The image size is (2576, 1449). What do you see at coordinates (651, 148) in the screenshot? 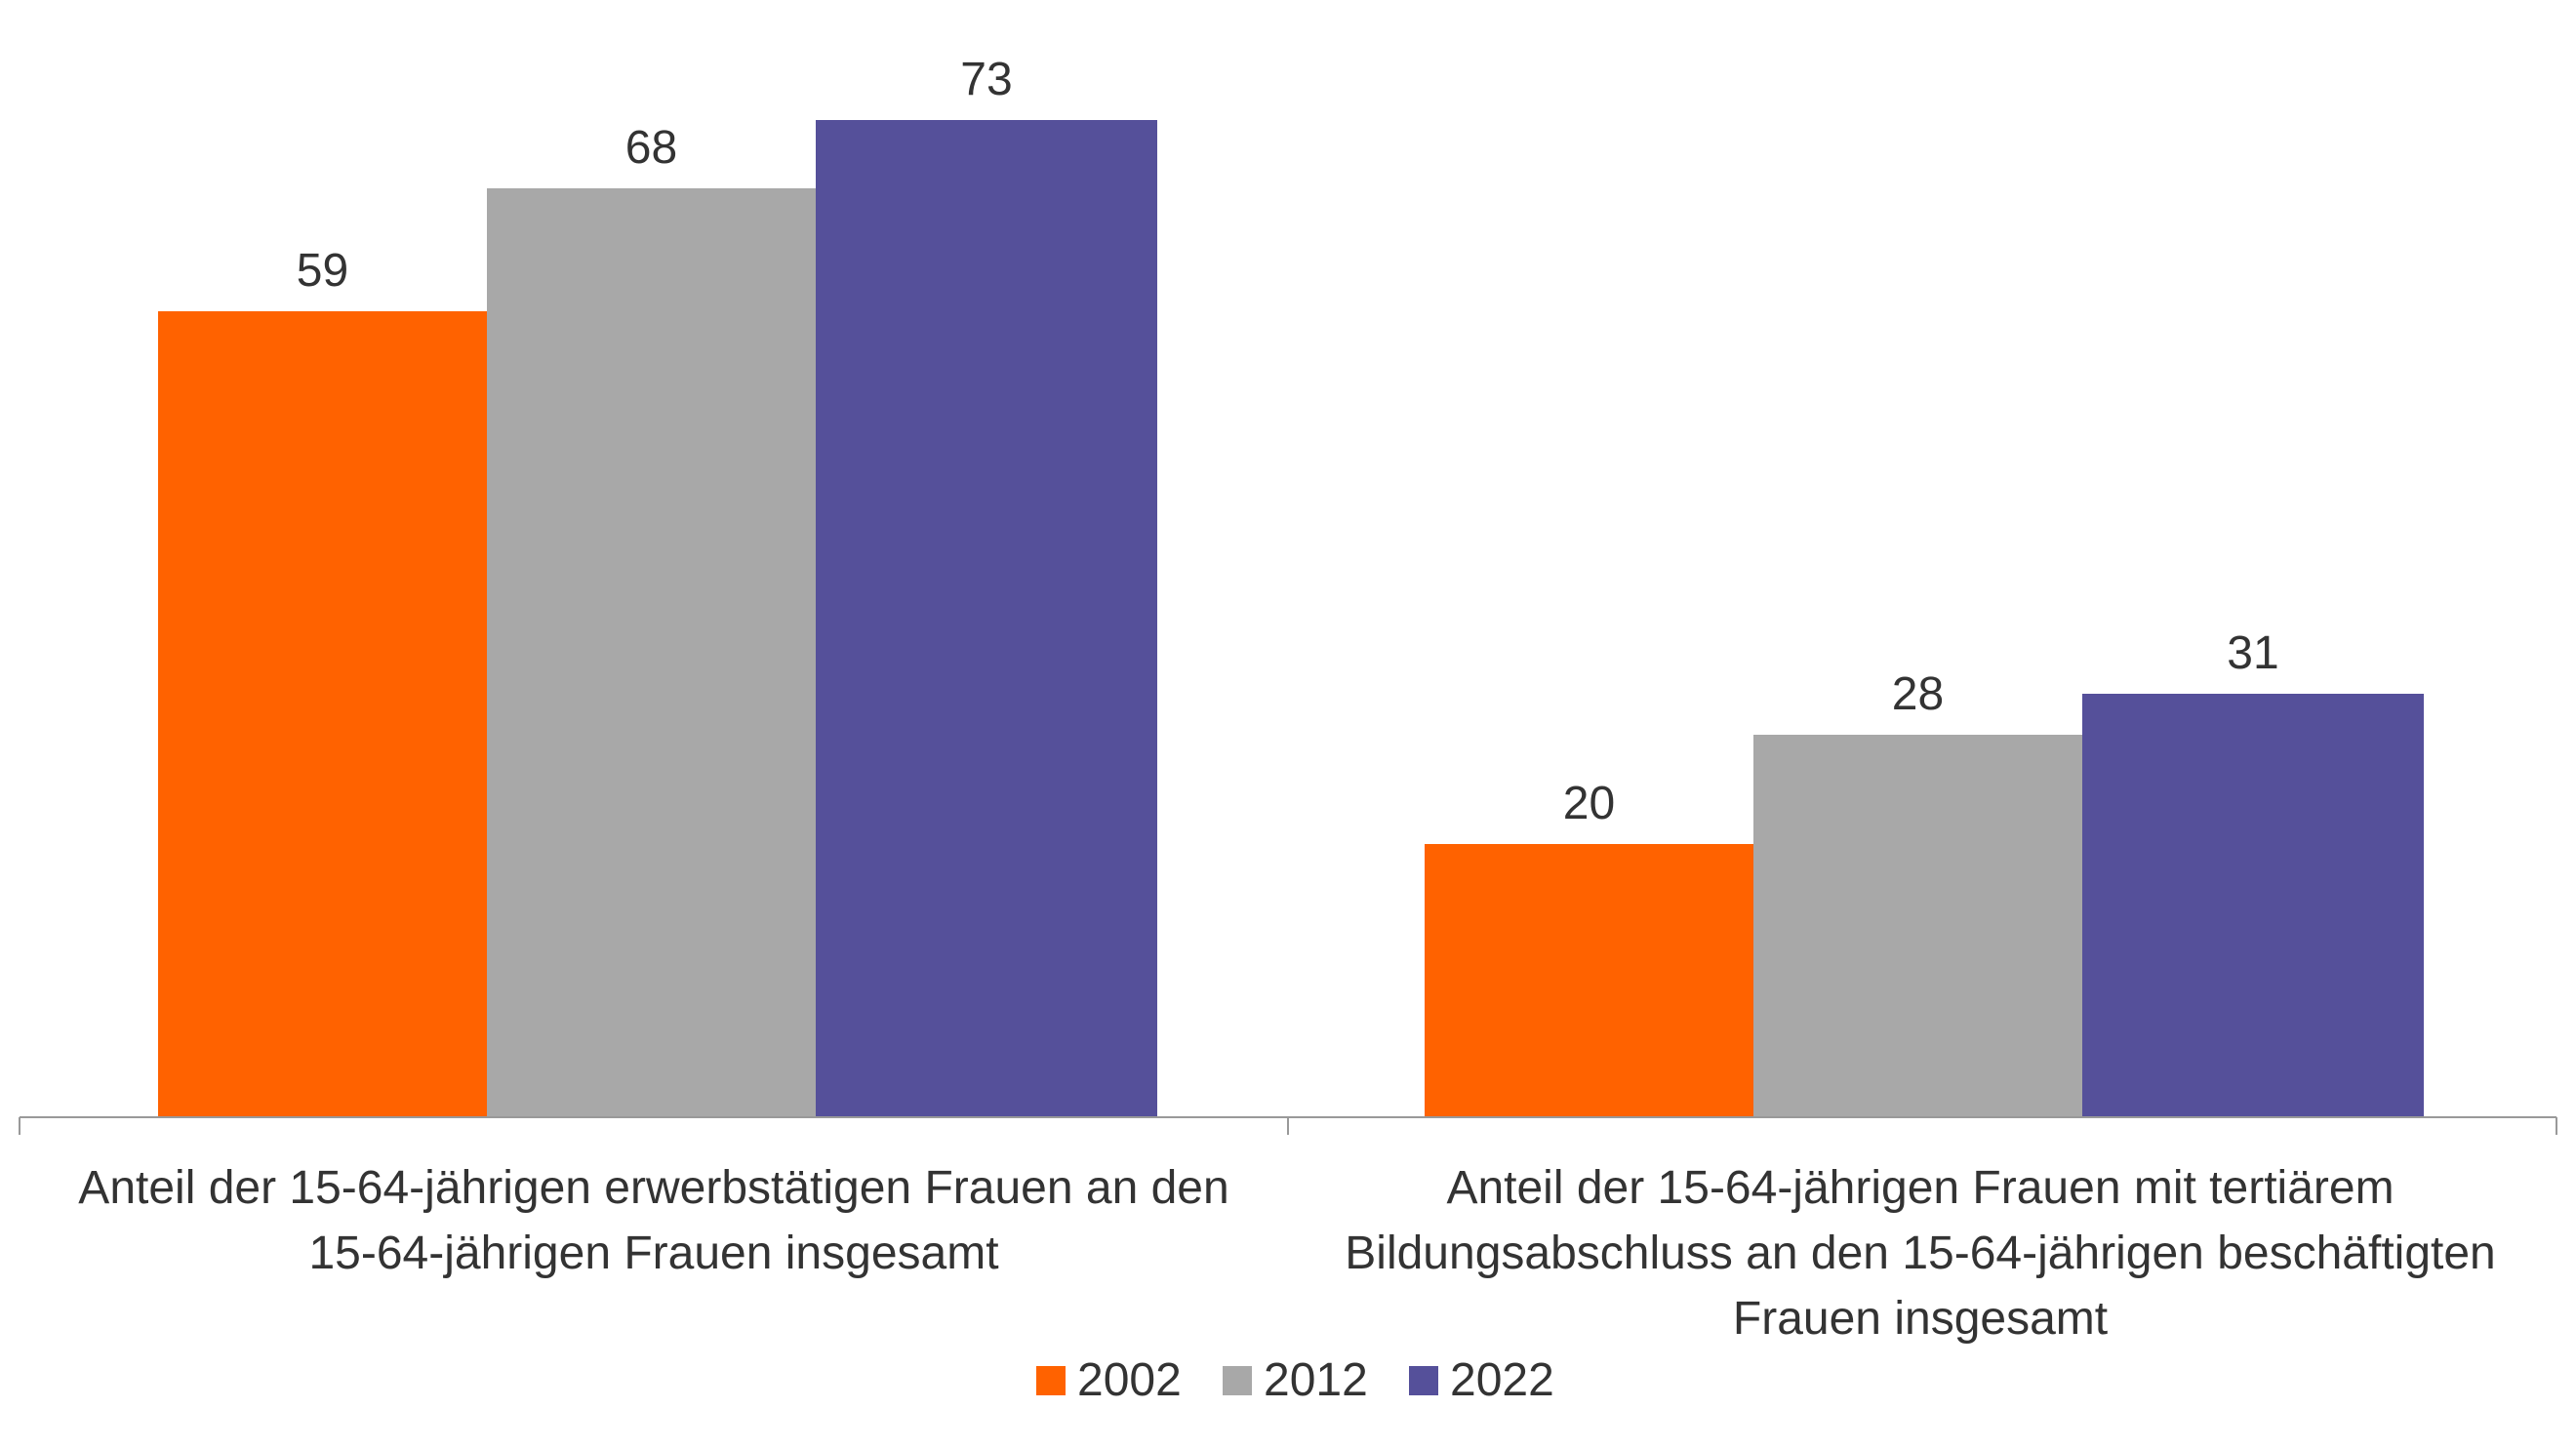
I see `data-label-2012-group-1: 68` at bounding box center [651, 148].